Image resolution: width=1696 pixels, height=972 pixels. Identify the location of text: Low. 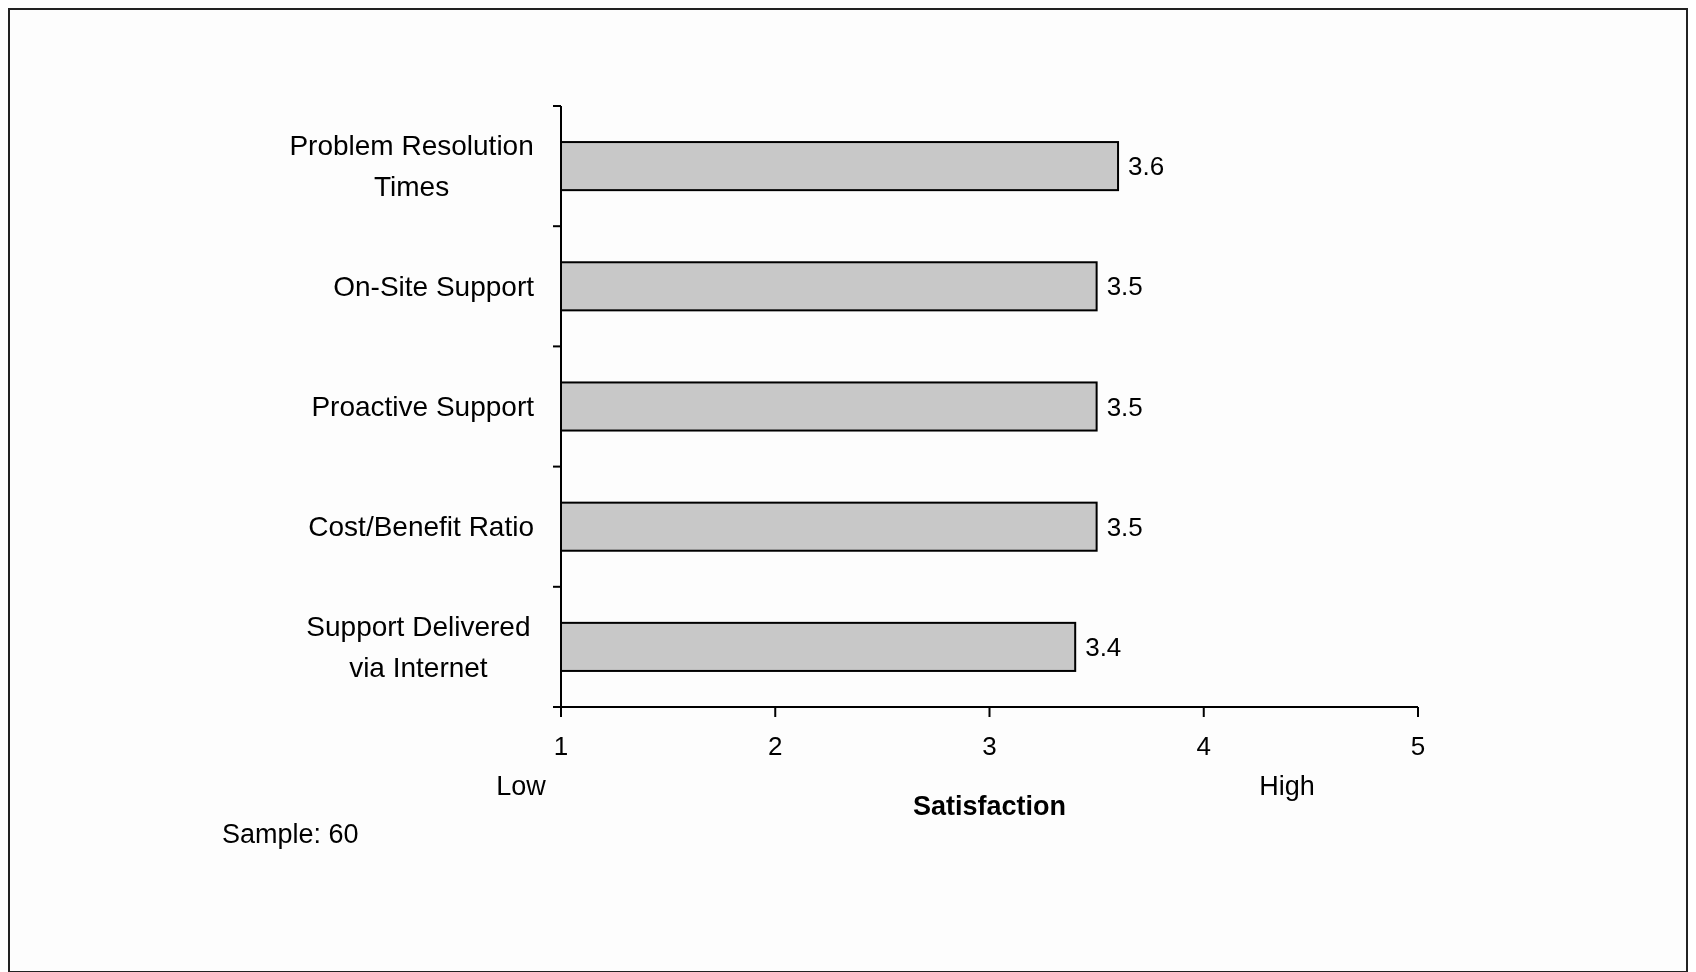
(521, 786).